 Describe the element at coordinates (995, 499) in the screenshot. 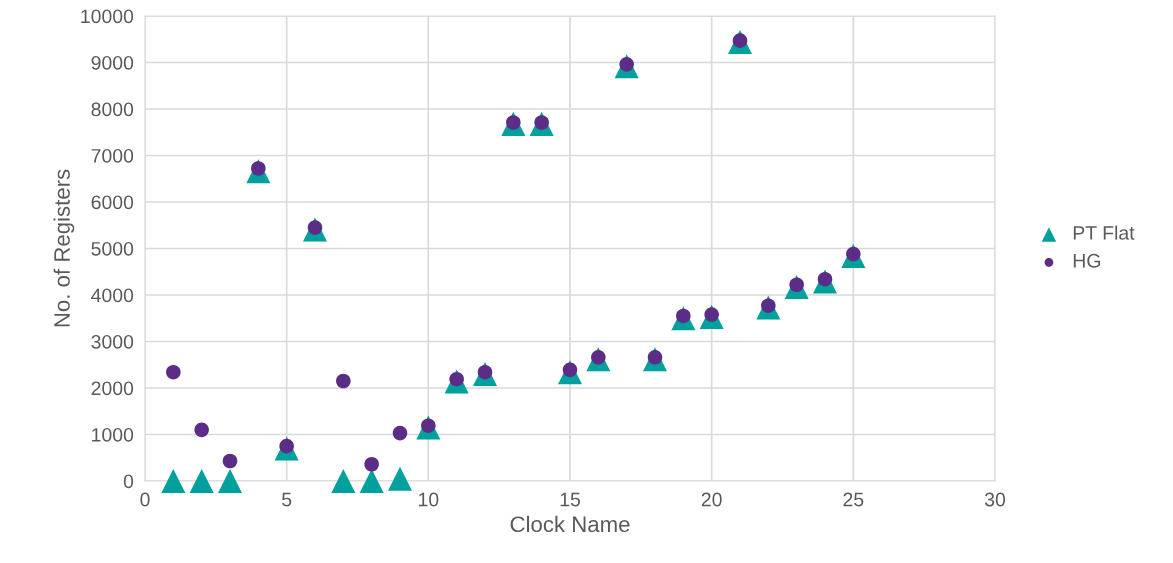

I see `x-tick-label: 30` at that location.